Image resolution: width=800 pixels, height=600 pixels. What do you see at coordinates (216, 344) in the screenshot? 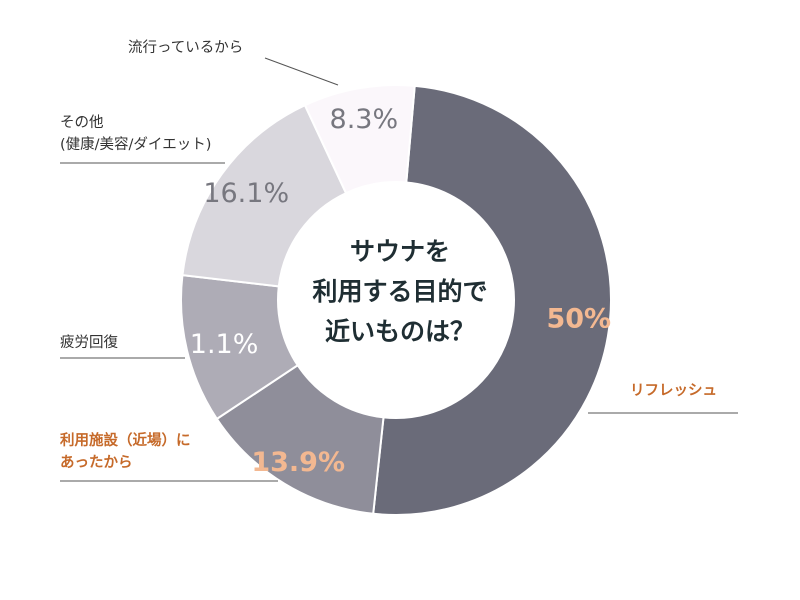
I see `slice-value-label-3: 11.1%` at bounding box center [216, 344].